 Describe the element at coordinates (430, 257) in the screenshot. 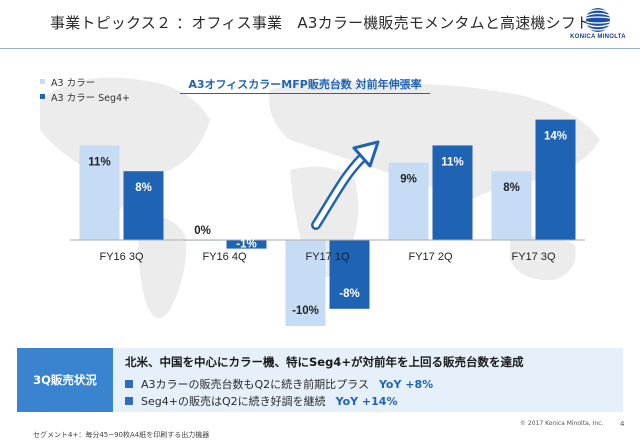

I see `category-label: FY17 2Q` at that location.